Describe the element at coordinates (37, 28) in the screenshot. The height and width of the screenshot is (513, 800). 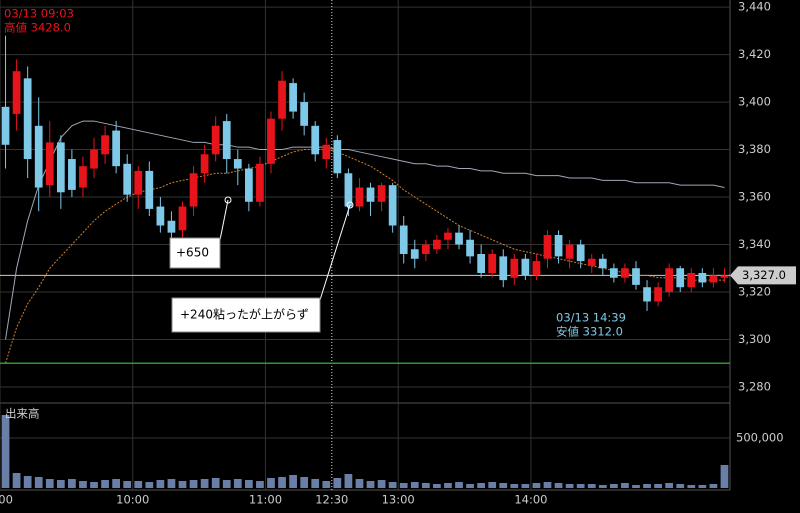
I see `high-note: 高値 3428.0` at that location.